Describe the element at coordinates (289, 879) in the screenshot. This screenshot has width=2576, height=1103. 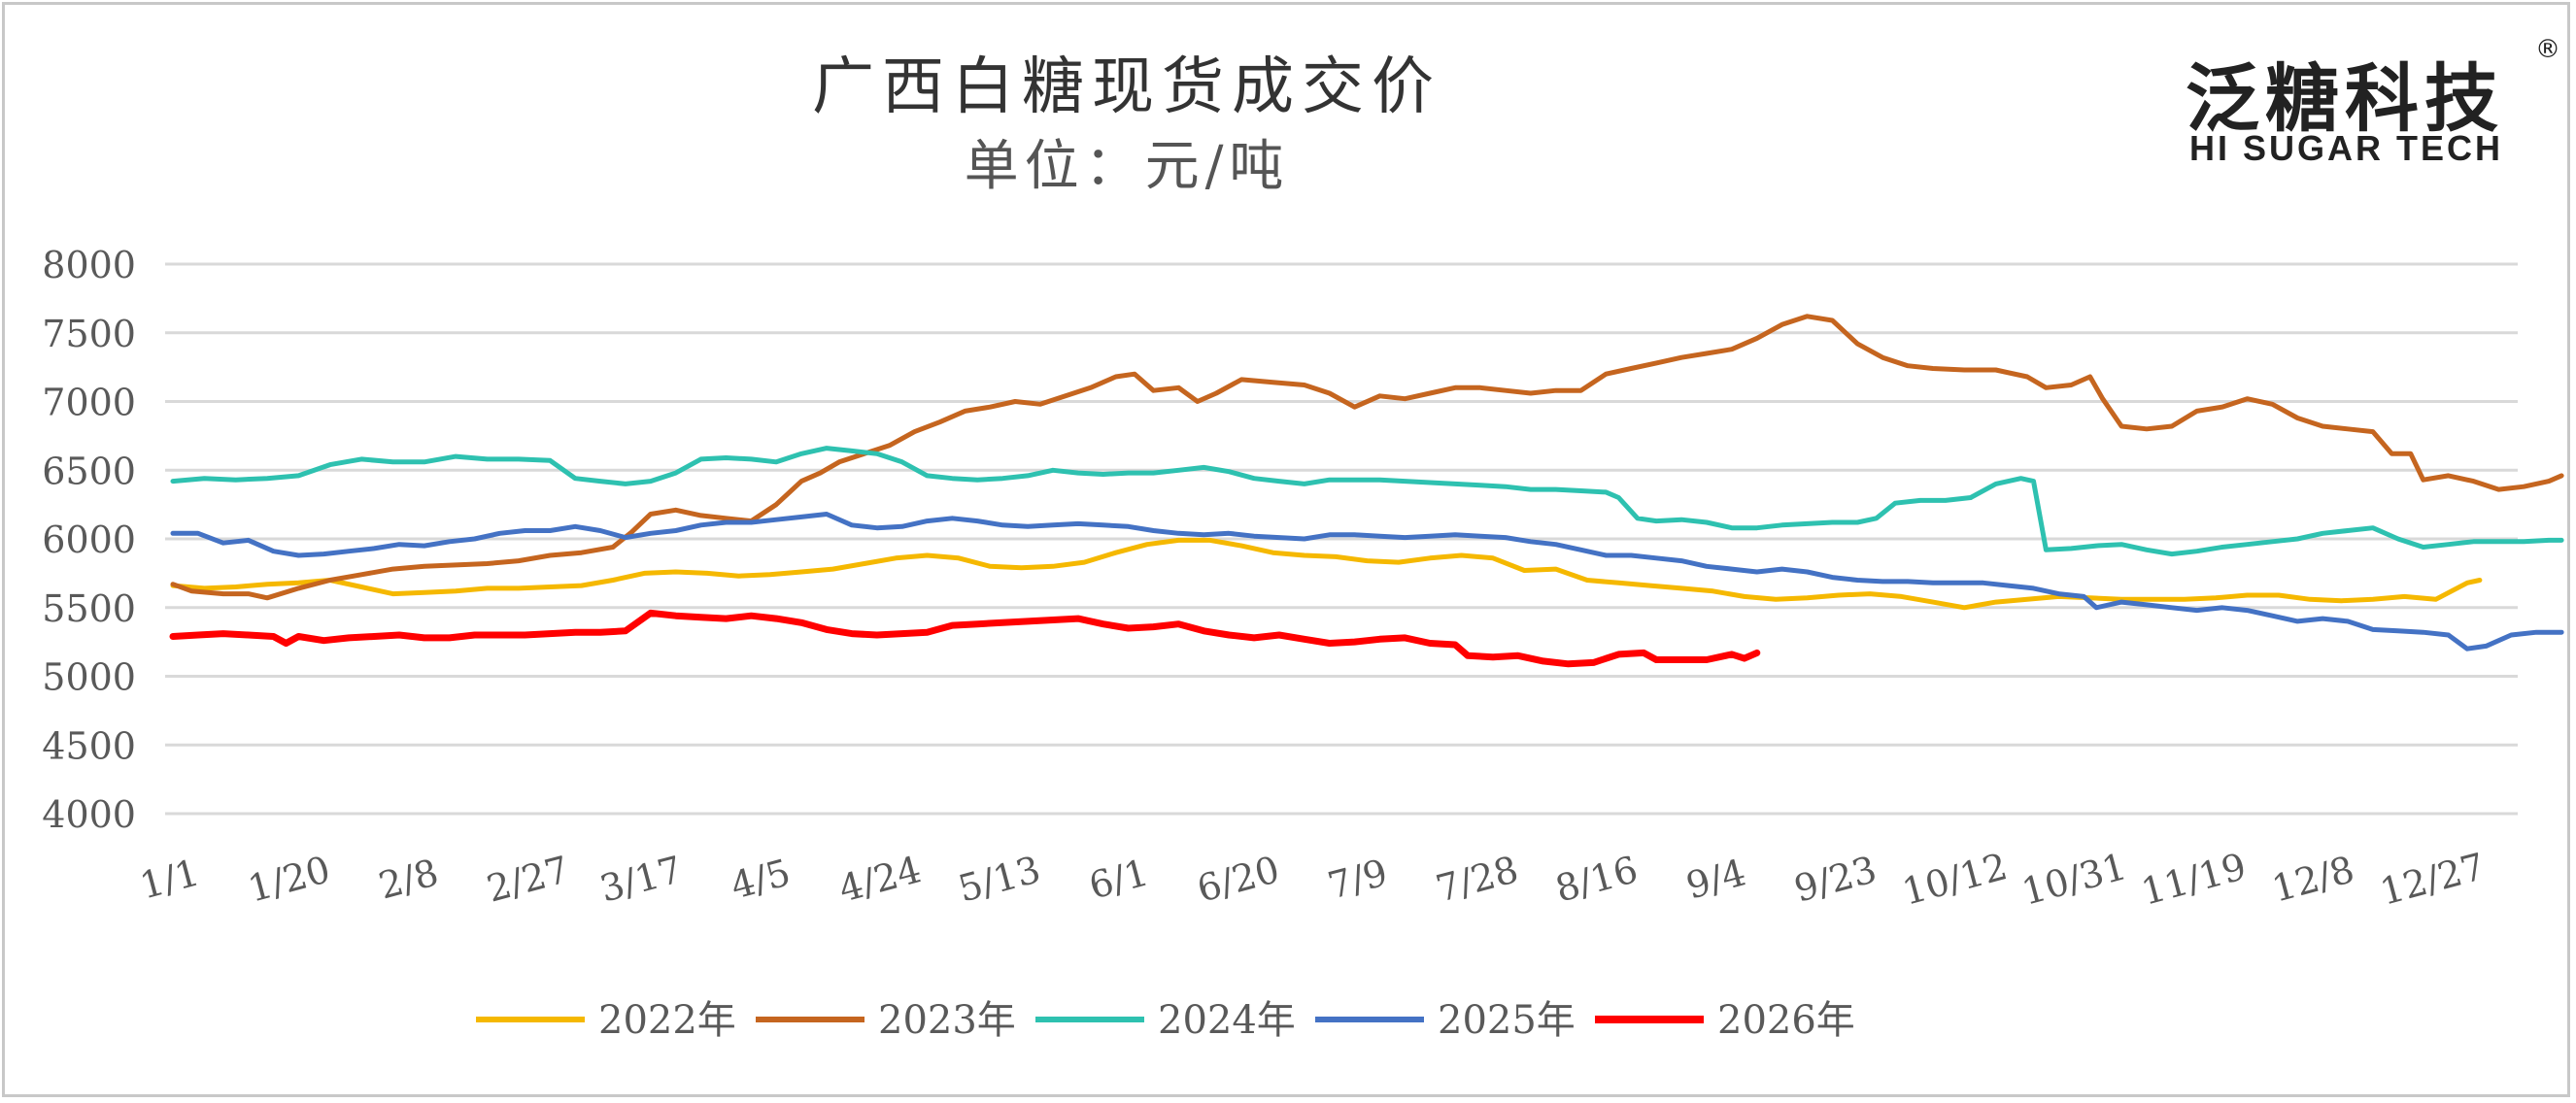
I see `x-tick-label: 1/20` at that location.